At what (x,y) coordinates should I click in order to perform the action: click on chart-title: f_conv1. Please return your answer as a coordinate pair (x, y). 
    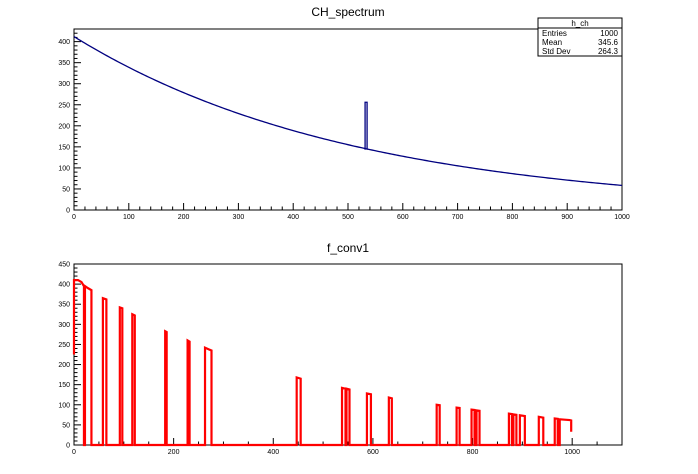
    Looking at the image, I should click on (348, 248).